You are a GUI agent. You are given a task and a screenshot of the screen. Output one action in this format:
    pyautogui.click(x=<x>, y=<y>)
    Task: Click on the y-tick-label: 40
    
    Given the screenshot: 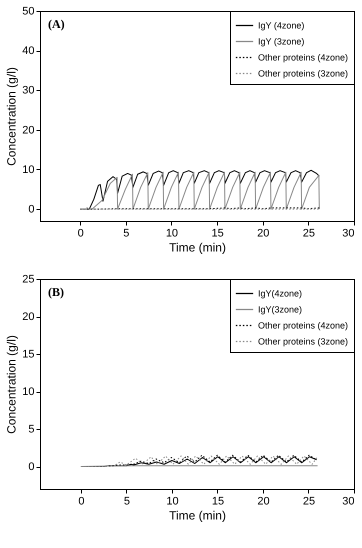 What is the action you would take?
    pyautogui.click(x=28, y=51)
    